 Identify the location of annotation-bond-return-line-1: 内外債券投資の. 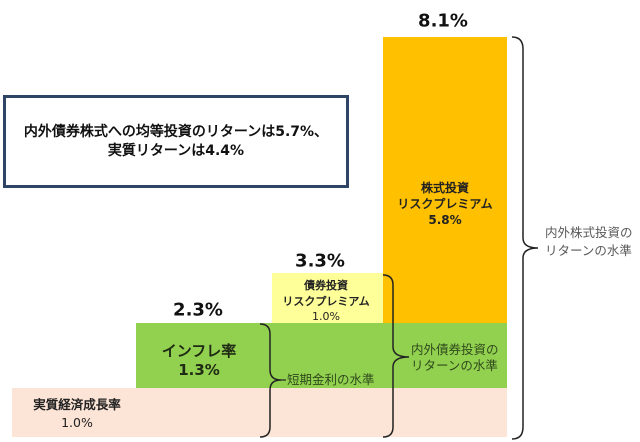
(455, 349).